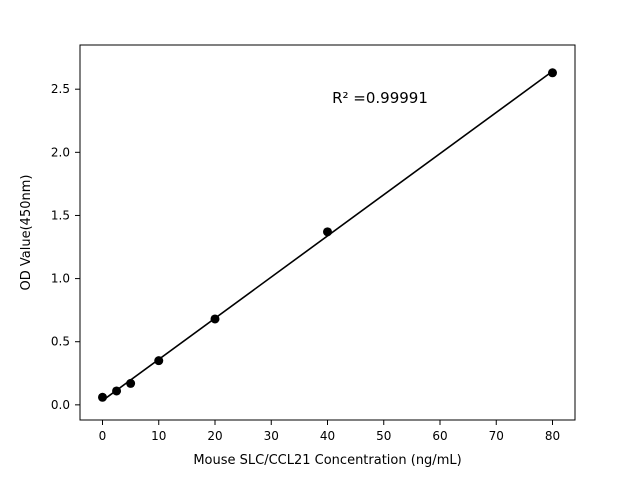 This screenshot has height=480, width=640. I want to click on x-tick-label: 80, so click(552, 436).